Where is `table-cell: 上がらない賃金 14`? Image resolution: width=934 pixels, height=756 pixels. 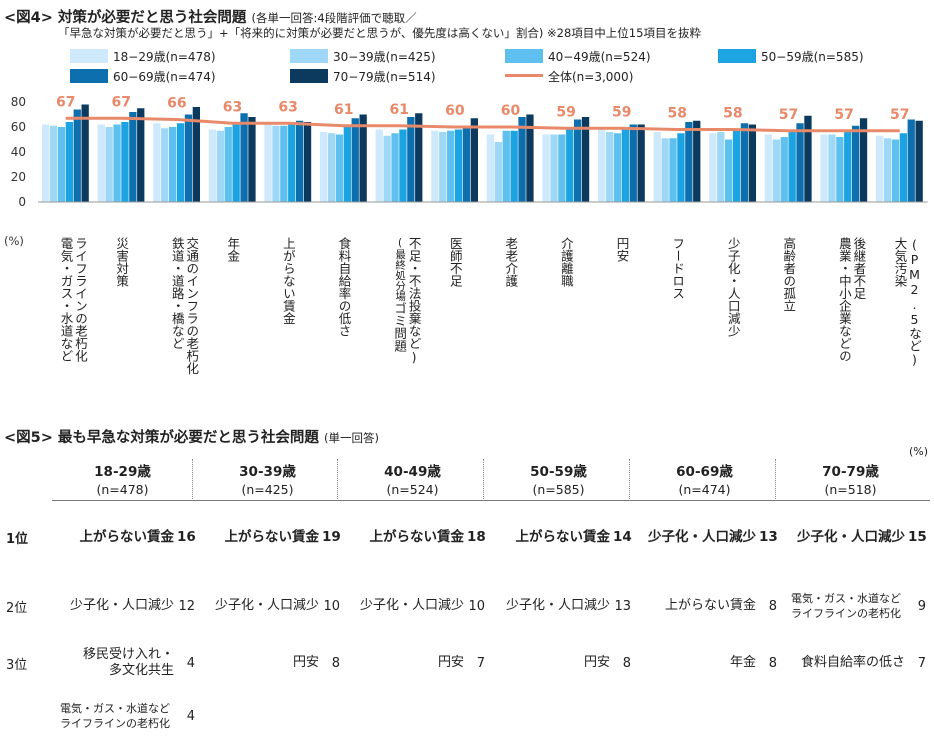 table-cell: 上がらない賃金 14 is located at coordinates (559, 537).